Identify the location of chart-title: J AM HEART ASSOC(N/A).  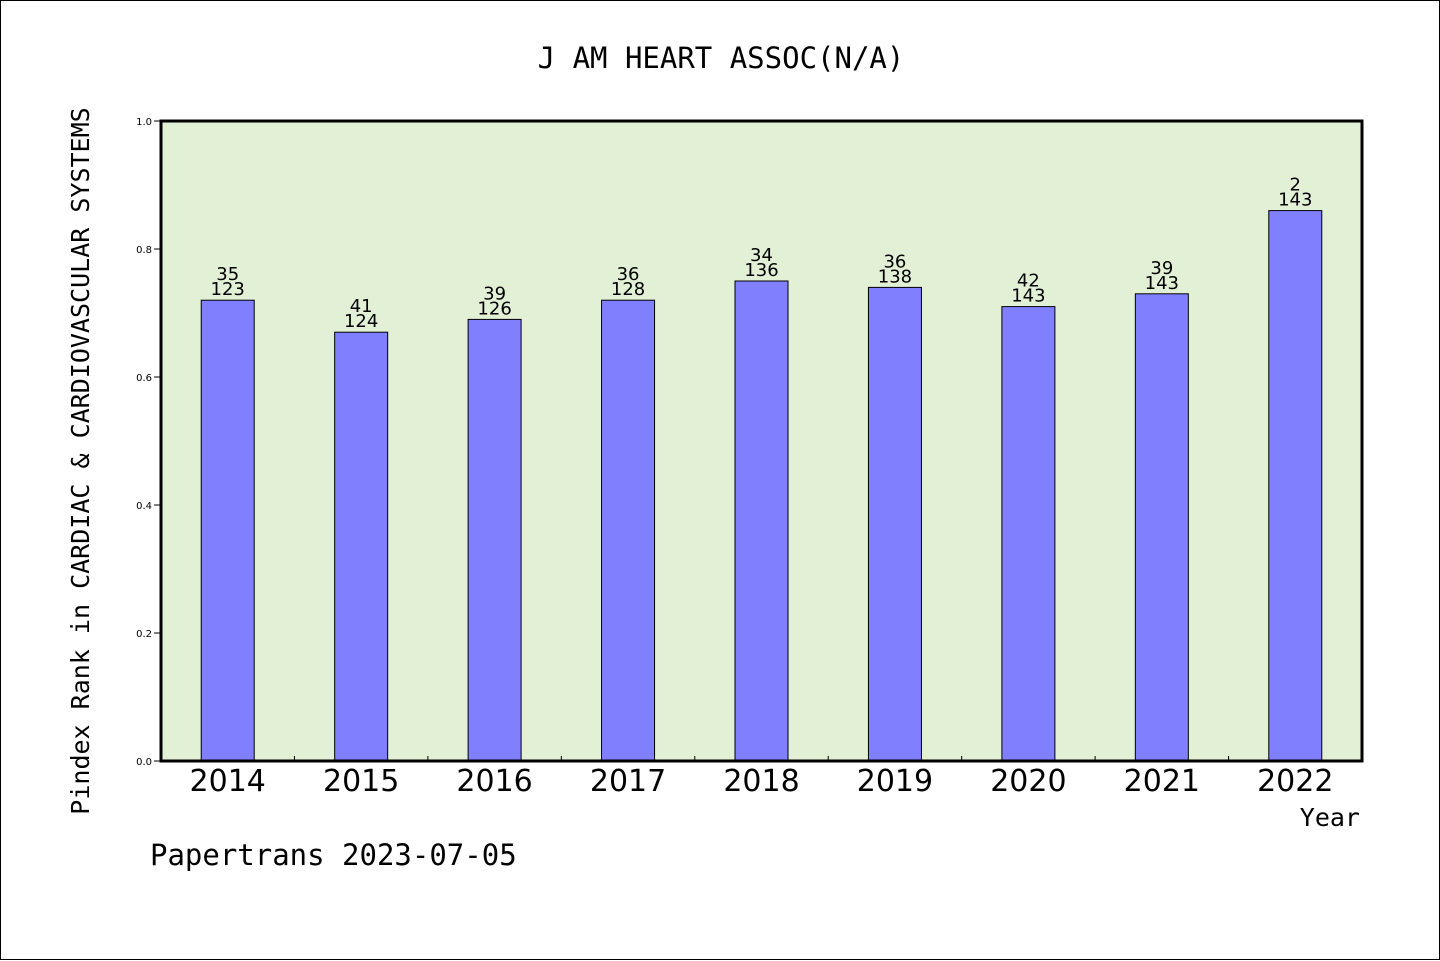
(721, 58).